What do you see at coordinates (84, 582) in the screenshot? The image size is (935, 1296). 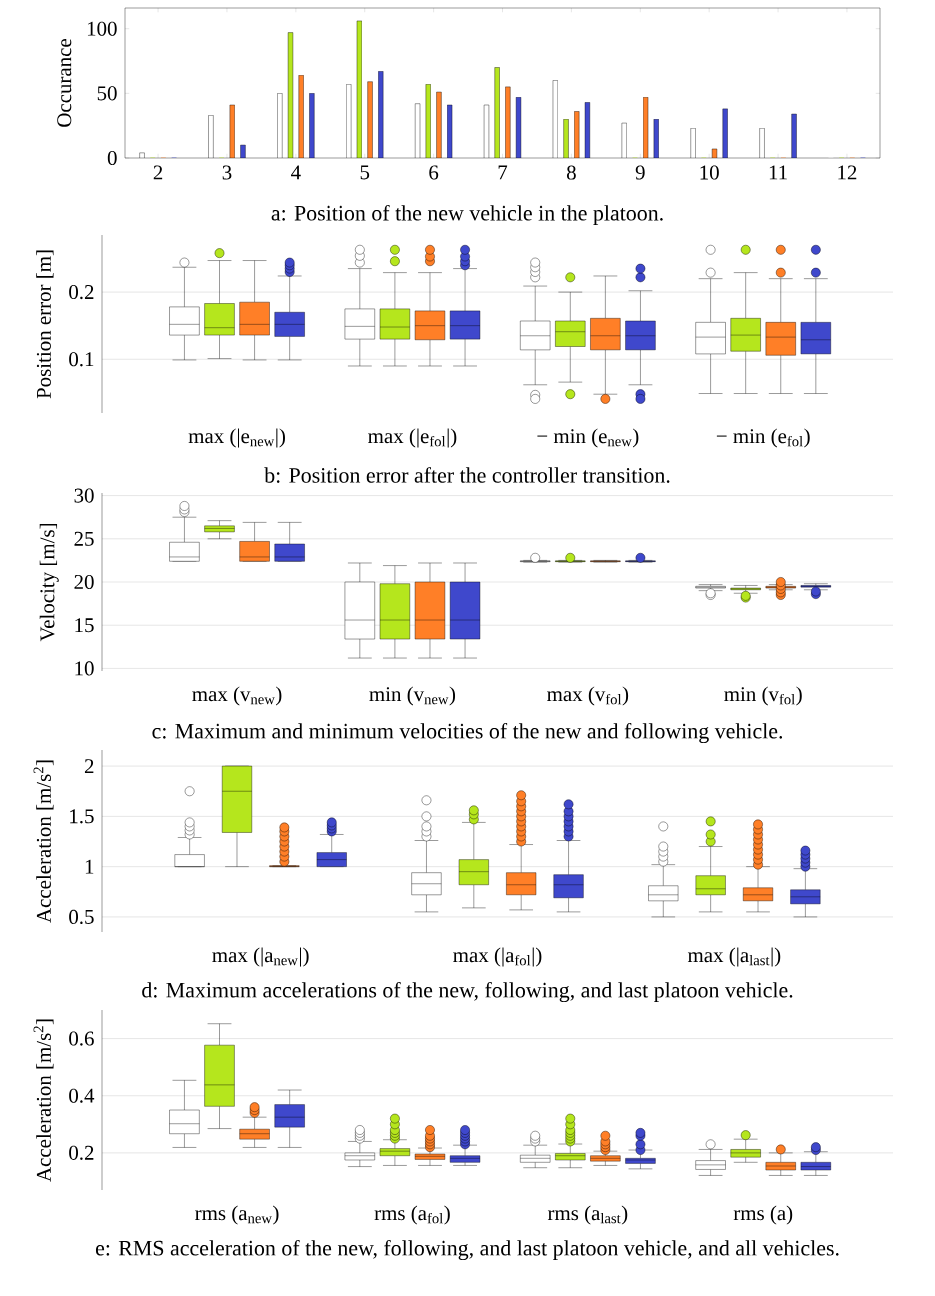 I see `y-tick-label: 20` at bounding box center [84, 582].